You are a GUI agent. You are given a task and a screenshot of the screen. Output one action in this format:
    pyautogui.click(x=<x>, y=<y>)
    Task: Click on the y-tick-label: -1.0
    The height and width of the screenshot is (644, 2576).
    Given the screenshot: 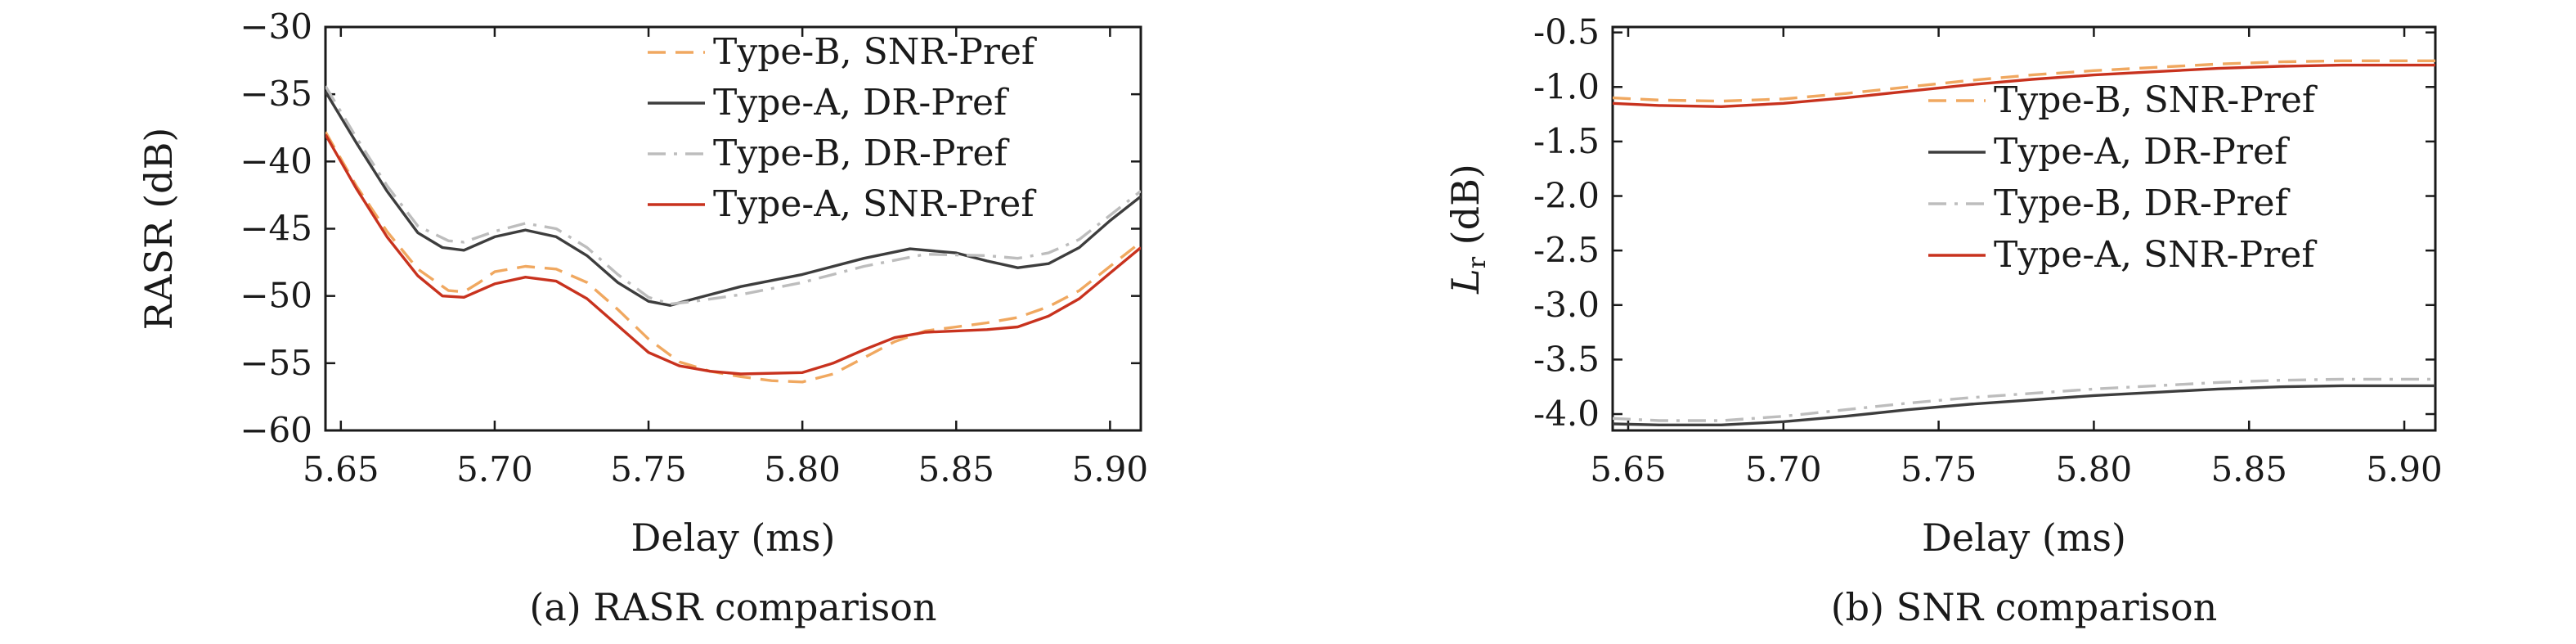 What is the action you would take?
    pyautogui.click(x=1566, y=86)
    